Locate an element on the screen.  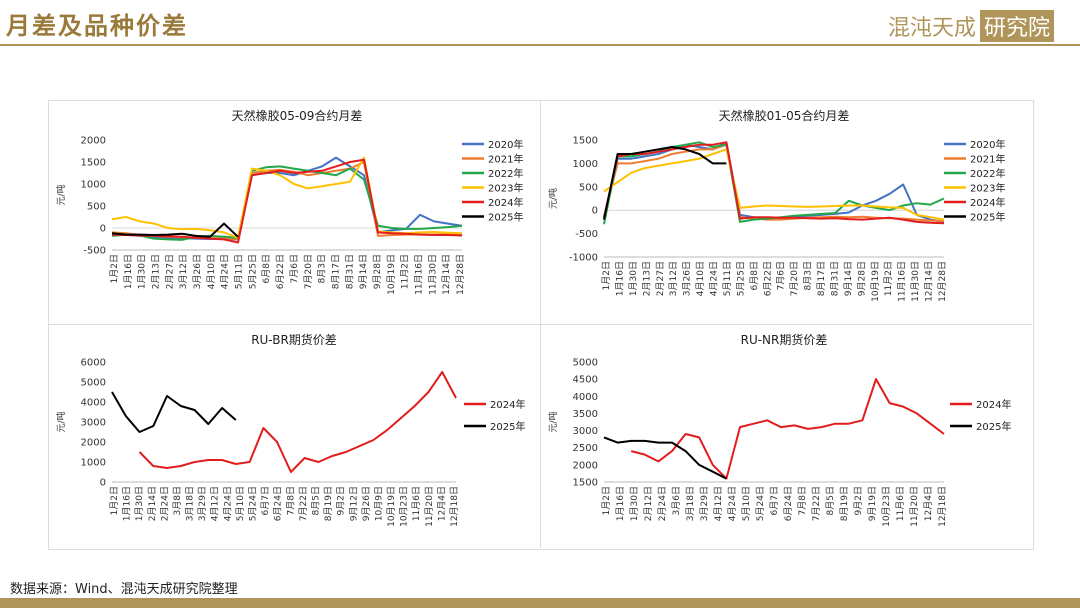
x-tick-label: 8月5日 is located at coordinates (830, 500).